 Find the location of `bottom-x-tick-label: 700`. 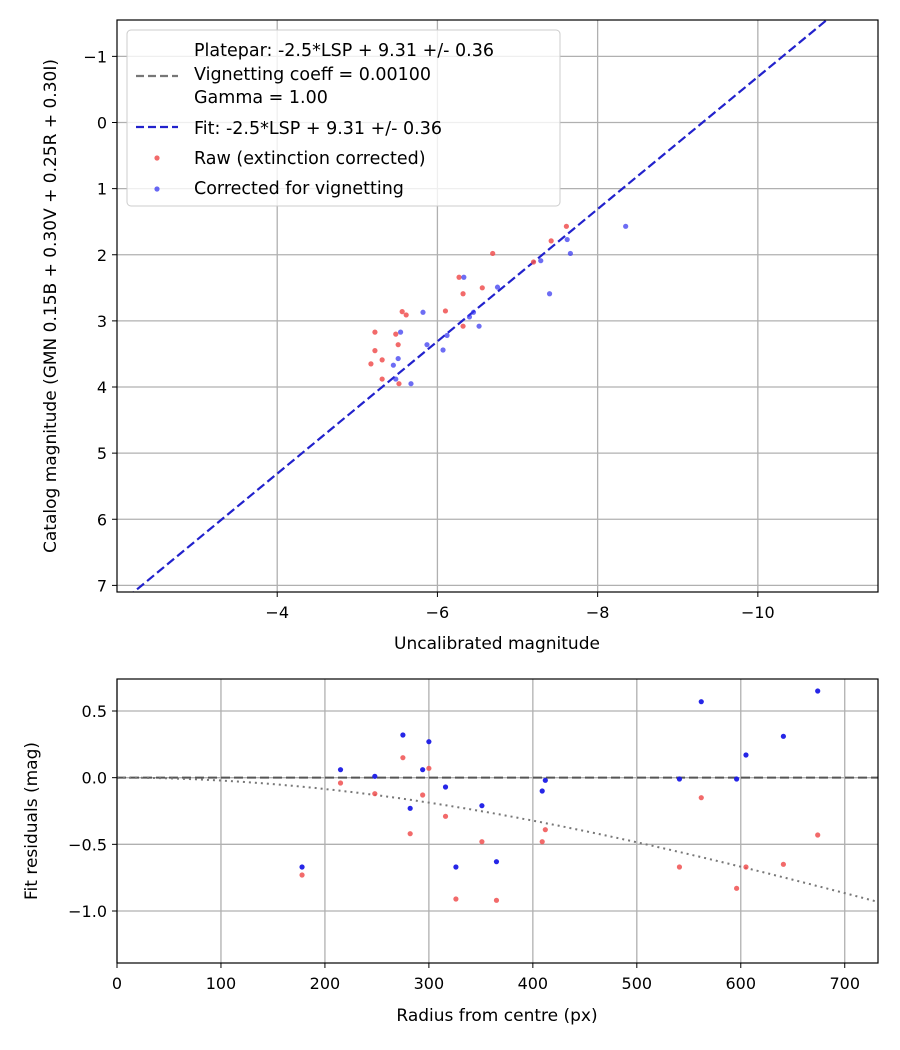

bottom-x-tick-label: 700 is located at coordinates (844, 983).